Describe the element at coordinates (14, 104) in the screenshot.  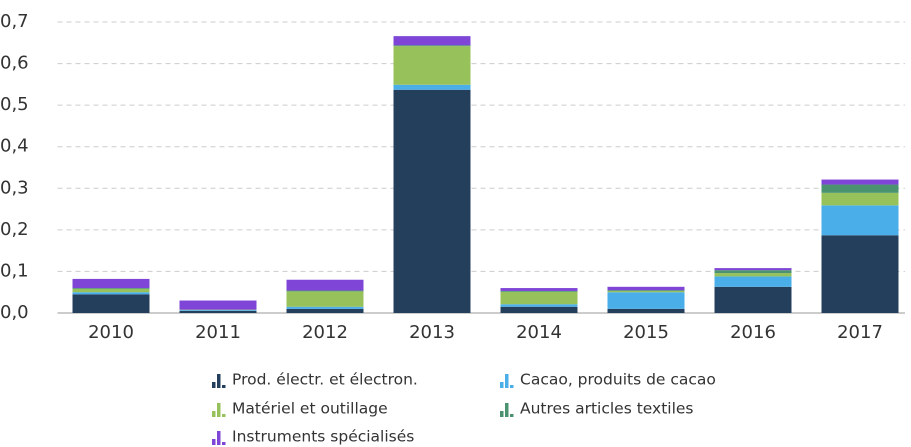
I see `y-tick-label: 0,5` at that location.